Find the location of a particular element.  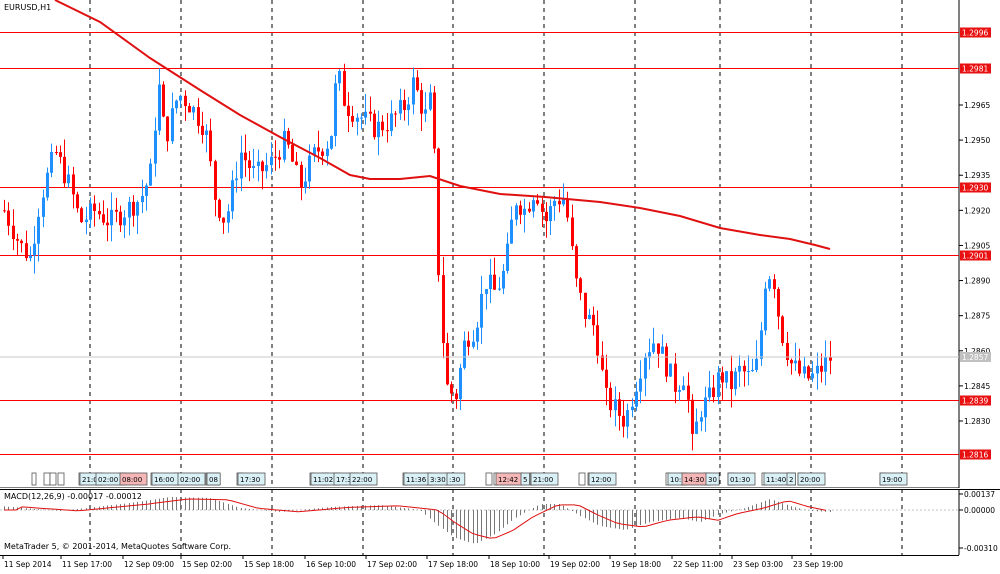

time-tag-text: 12:42 is located at coordinates (508, 480).